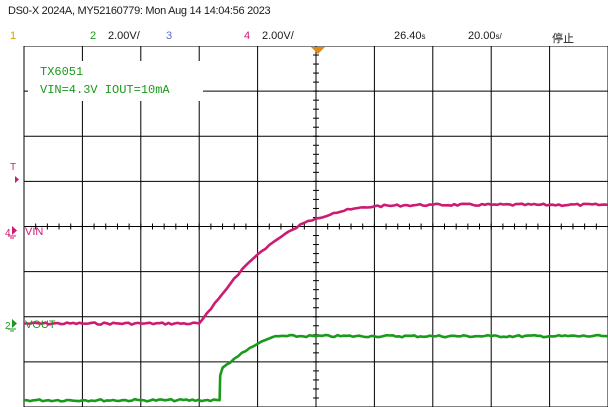  Describe the element at coordinates (40, 325) in the screenshot. I see `ch2-label: VOUT` at that location.